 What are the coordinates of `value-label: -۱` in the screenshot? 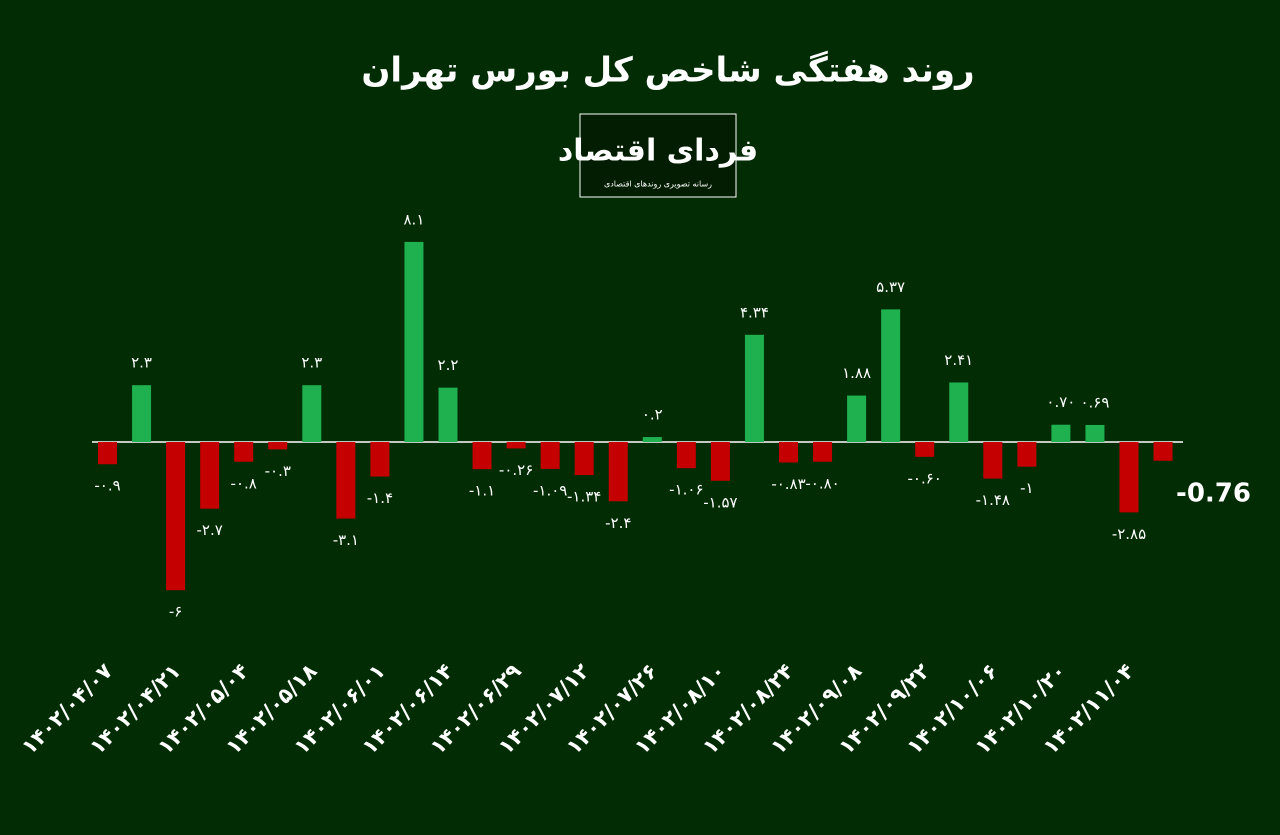 It's located at (1026, 488).